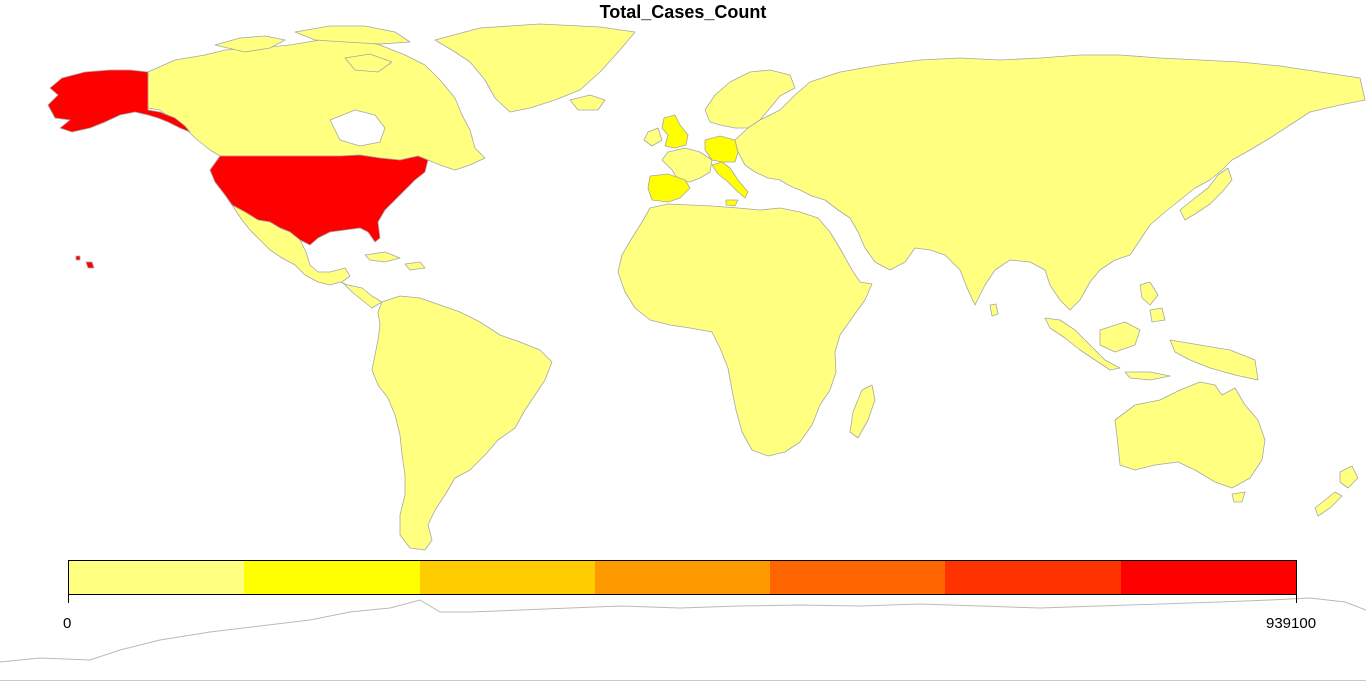 Image resolution: width=1366 pixels, height=685 pixels. I want to click on region-south-america, so click(462, 423).